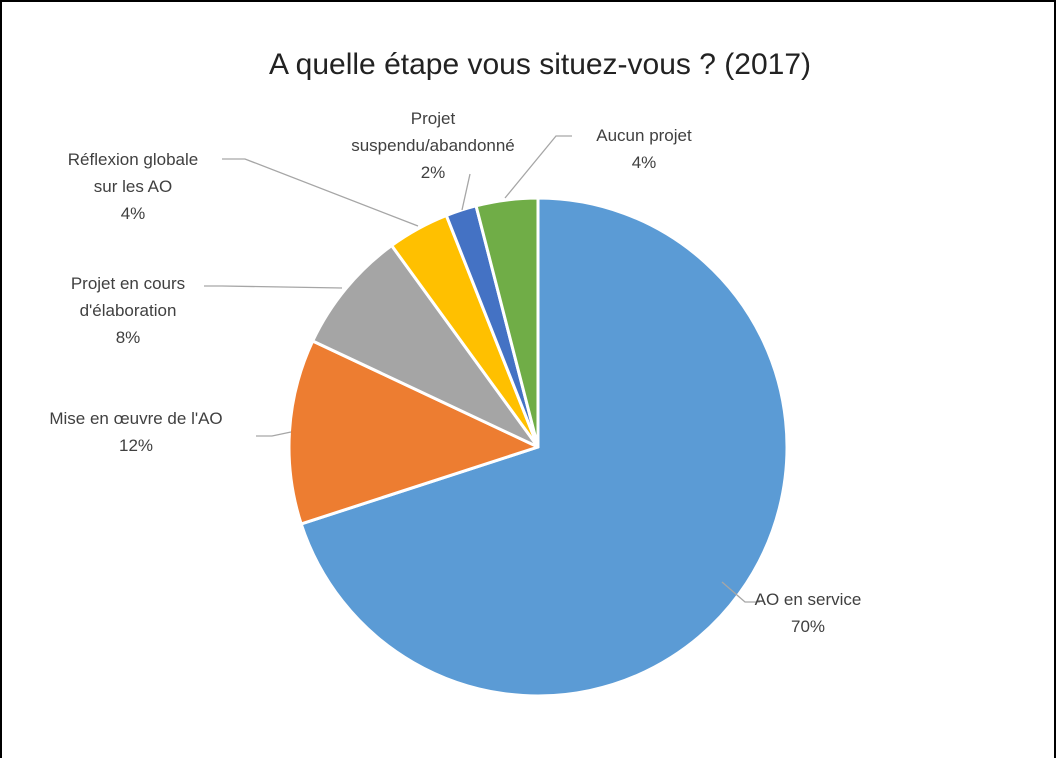 This screenshot has height=758, width=1058. I want to click on data-label: Réflexion globale sur les AO 4%, so click(133, 186).